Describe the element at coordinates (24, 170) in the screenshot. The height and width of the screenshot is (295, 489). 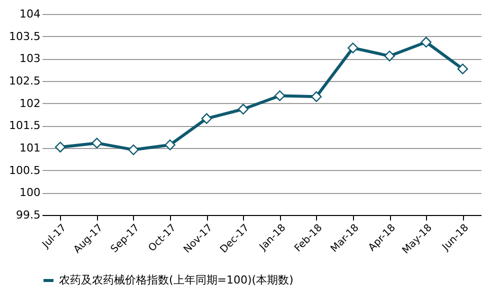
I see `y-tick-label: 100.5` at that location.